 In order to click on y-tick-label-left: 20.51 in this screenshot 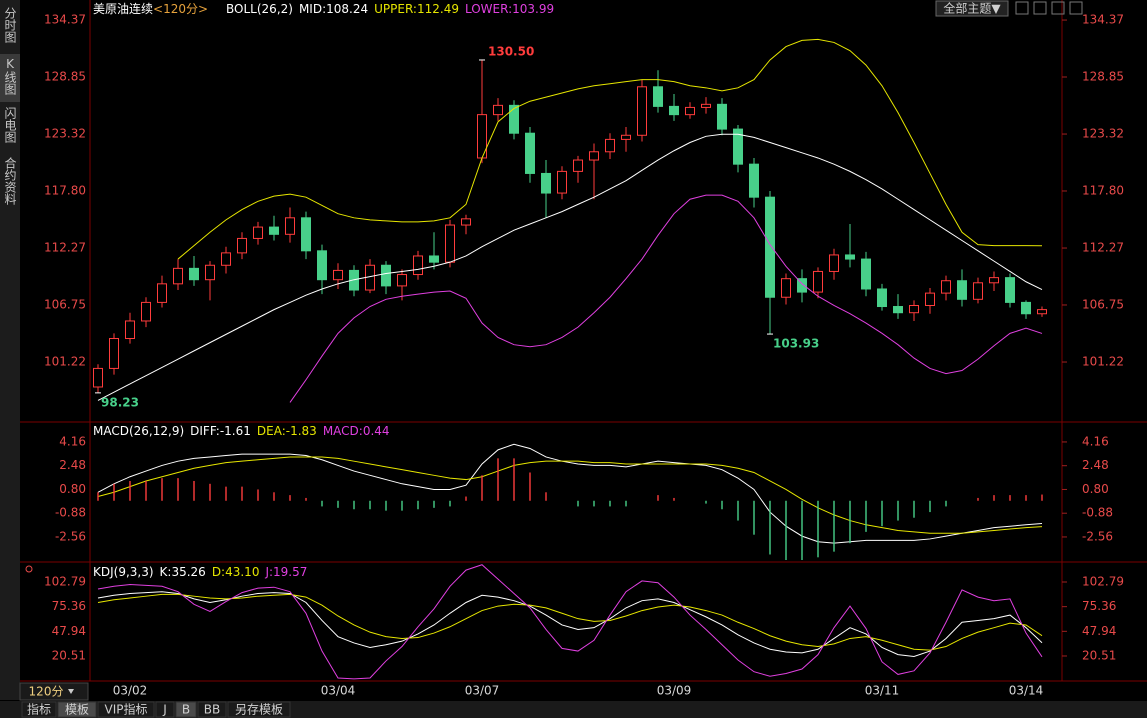, I will do `click(69, 655)`.